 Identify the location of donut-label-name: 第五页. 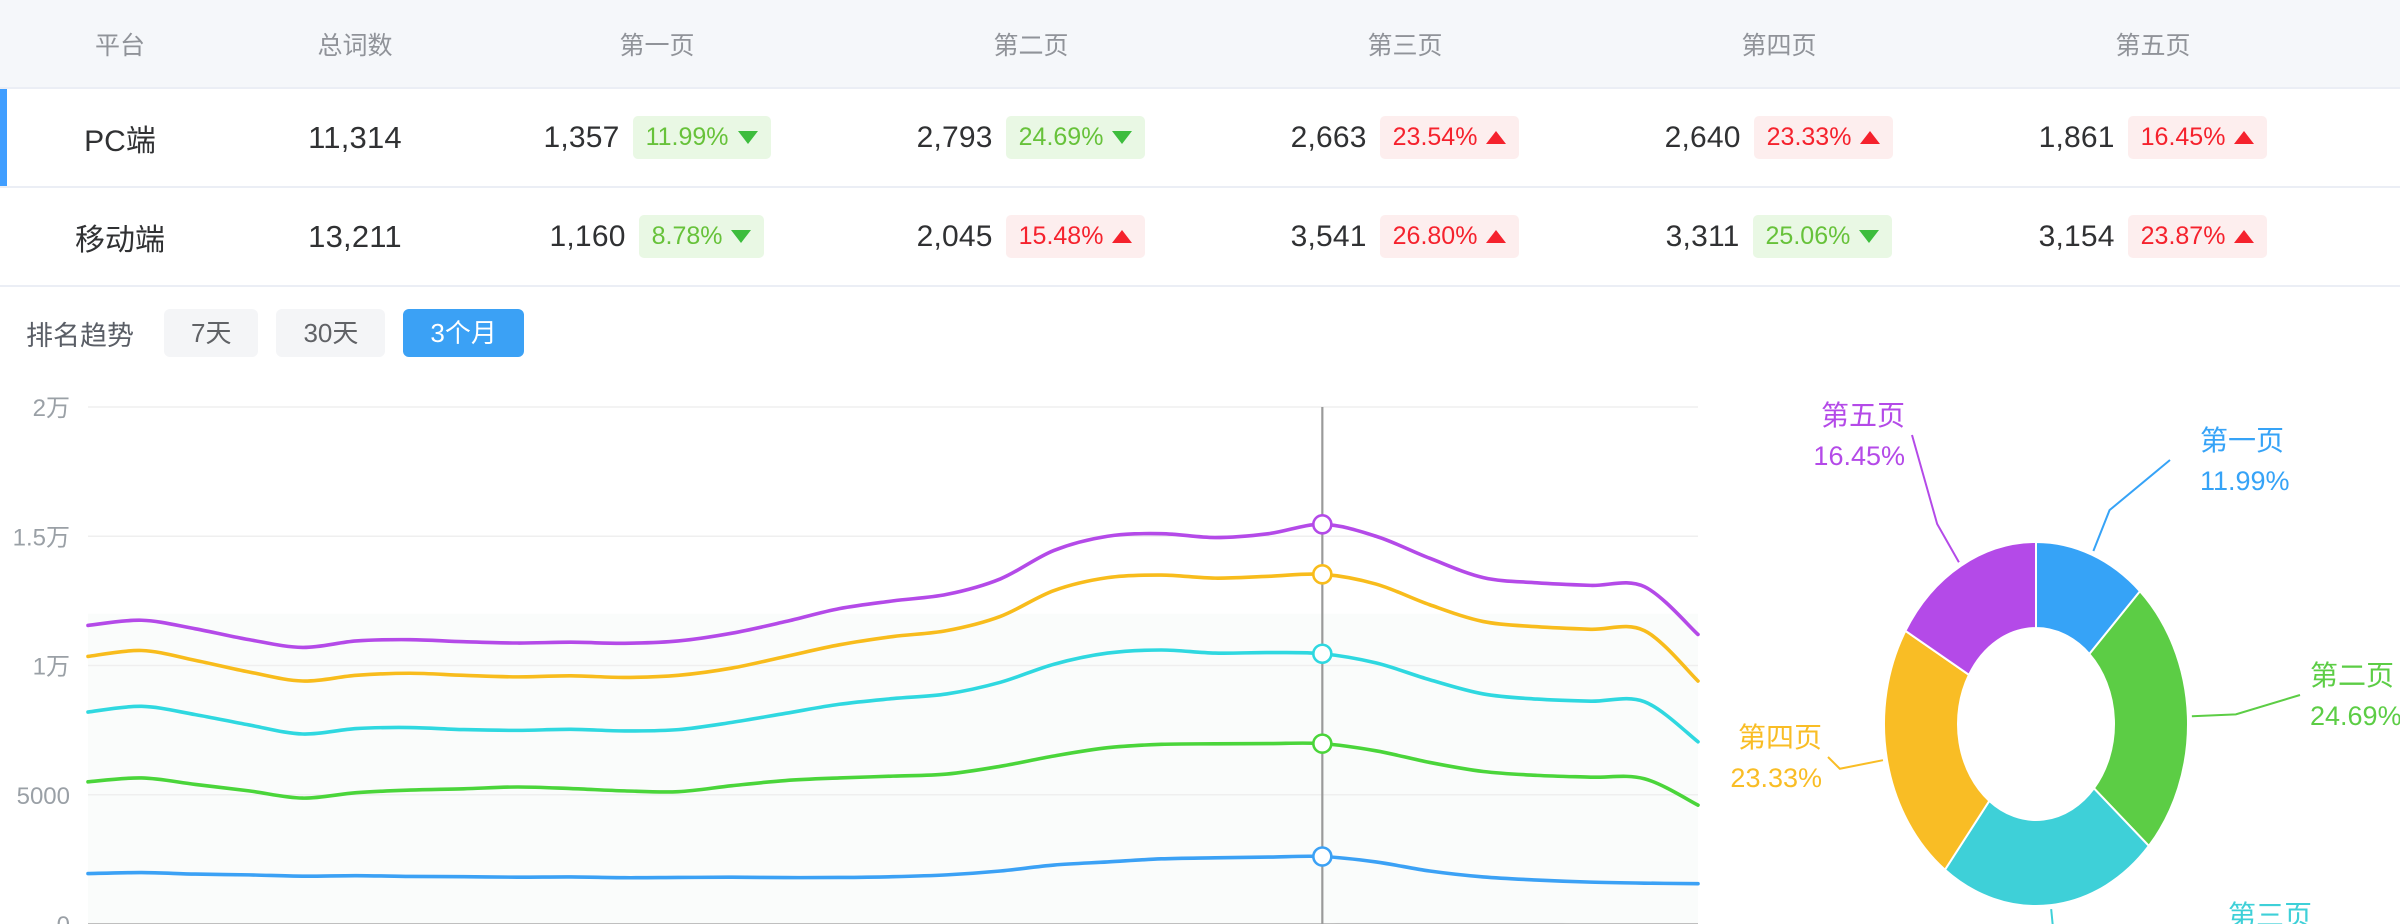
(1863, 415).